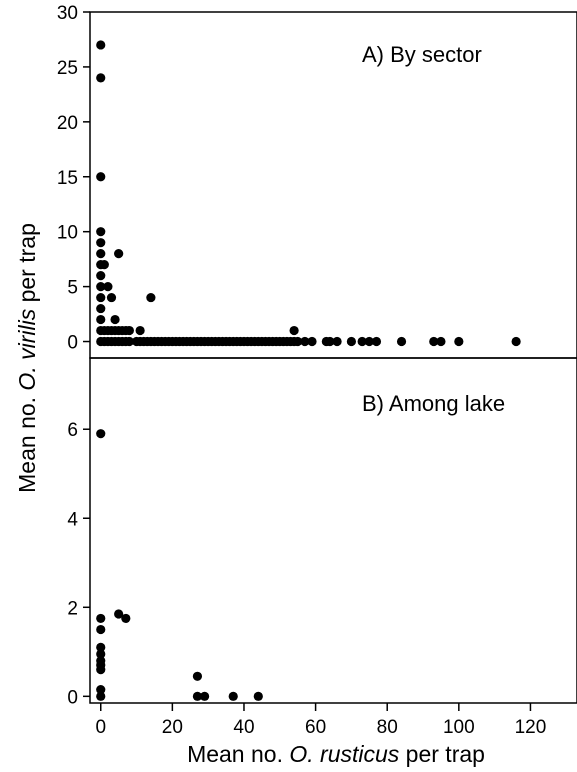 This screenshot has height=772, width=577. I want to click on x-tick-label: 40, so click(243, 727).